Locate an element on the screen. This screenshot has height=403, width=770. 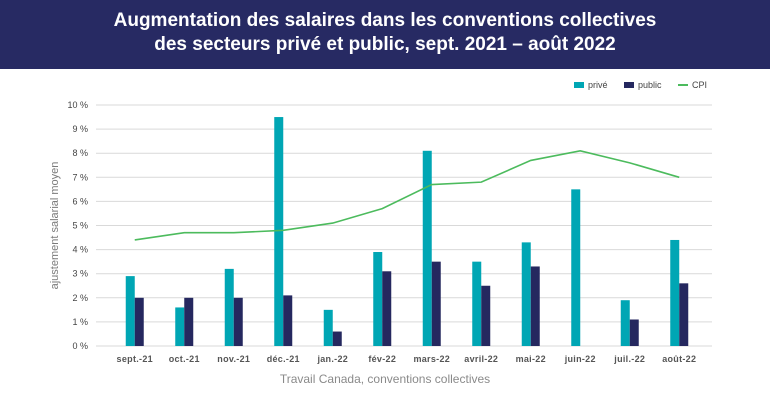
x-tick-label: mai-22 is located at coordinates (531, 359).